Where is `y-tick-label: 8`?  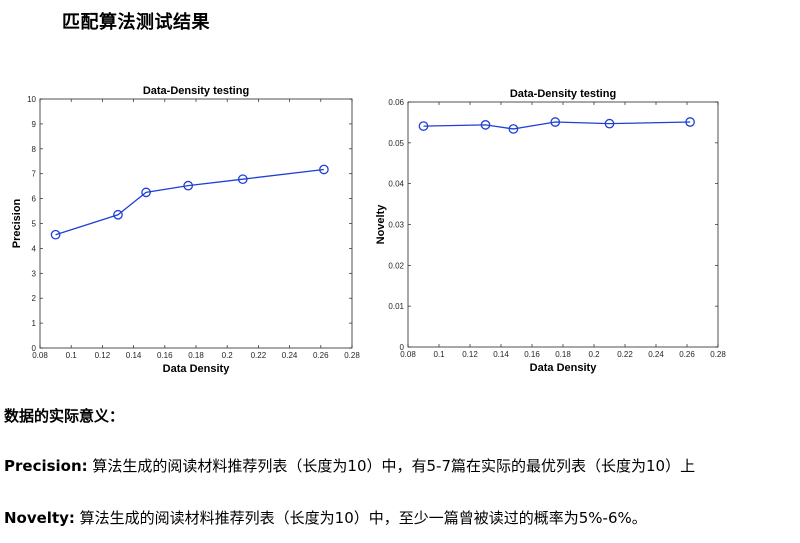 y-tick-label: 8 is located at coordinates (34, 149).